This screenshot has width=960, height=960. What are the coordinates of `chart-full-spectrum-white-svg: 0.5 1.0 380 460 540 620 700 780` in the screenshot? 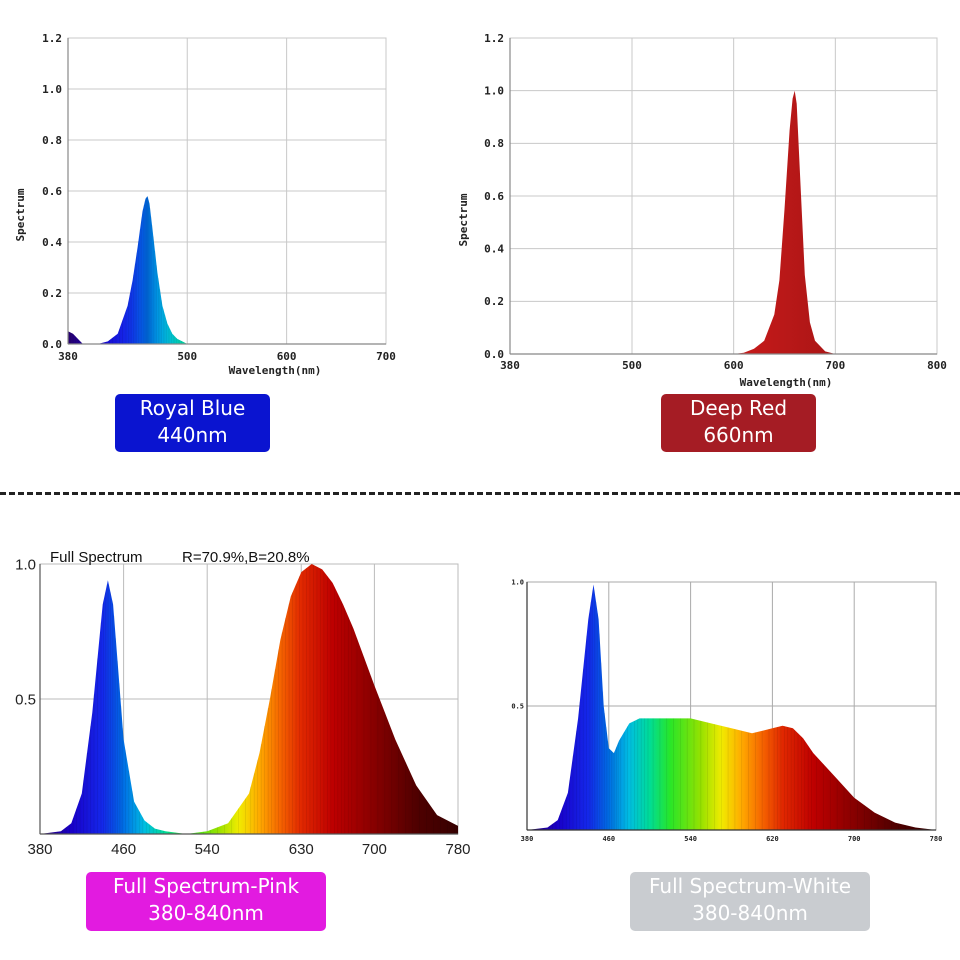 It's located at (727, 710).